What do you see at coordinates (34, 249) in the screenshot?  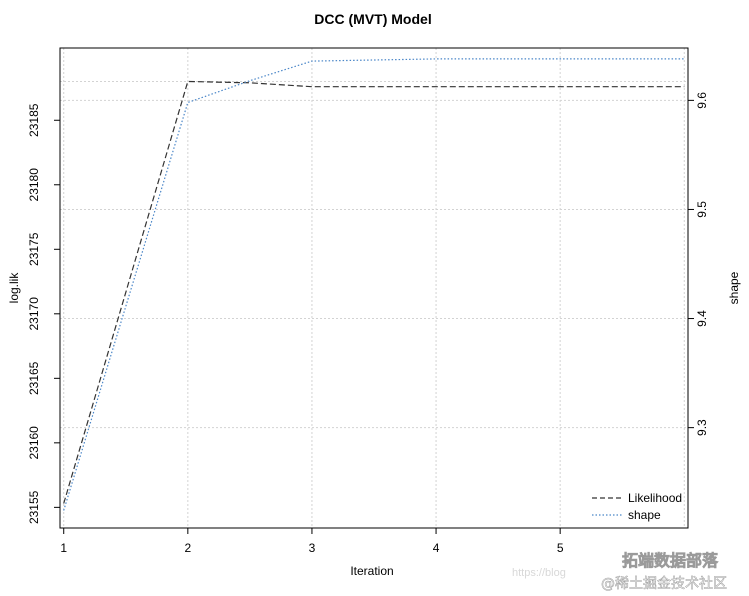 I see `left-tick-label: 23175` at bounding box center [34, 249].